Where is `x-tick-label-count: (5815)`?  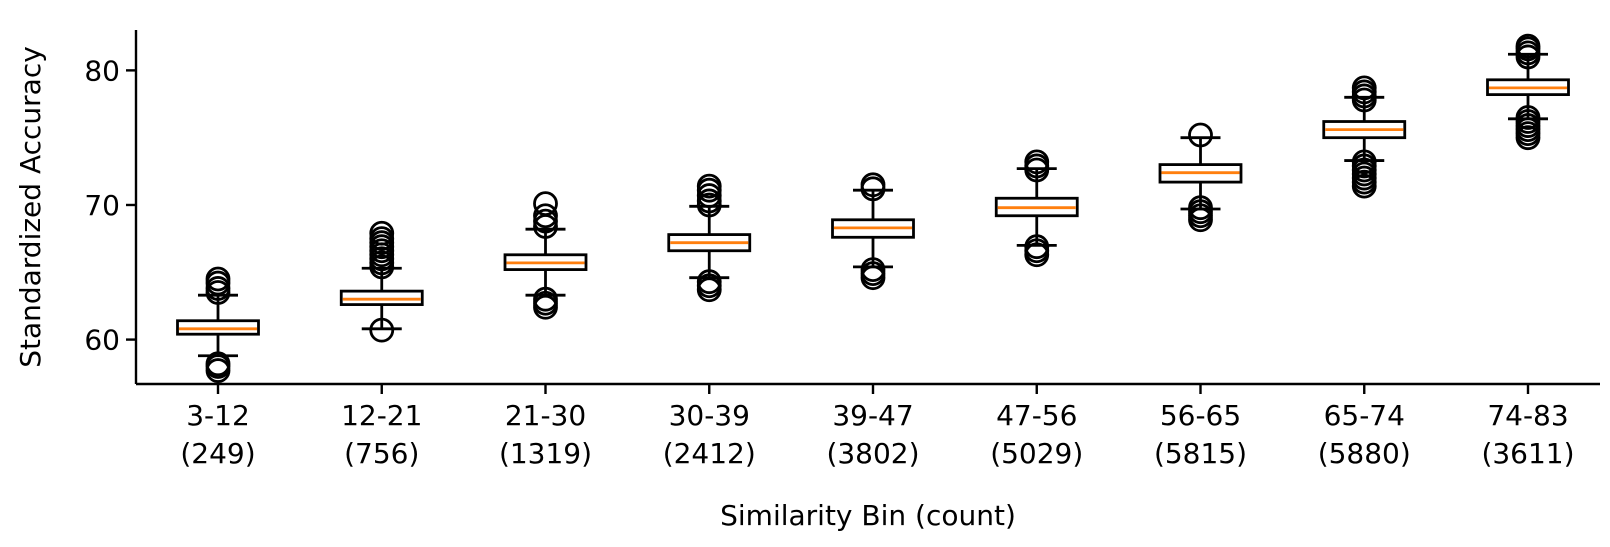 x-tick-label-count: (5815) is located at coordinates (1200, 453).